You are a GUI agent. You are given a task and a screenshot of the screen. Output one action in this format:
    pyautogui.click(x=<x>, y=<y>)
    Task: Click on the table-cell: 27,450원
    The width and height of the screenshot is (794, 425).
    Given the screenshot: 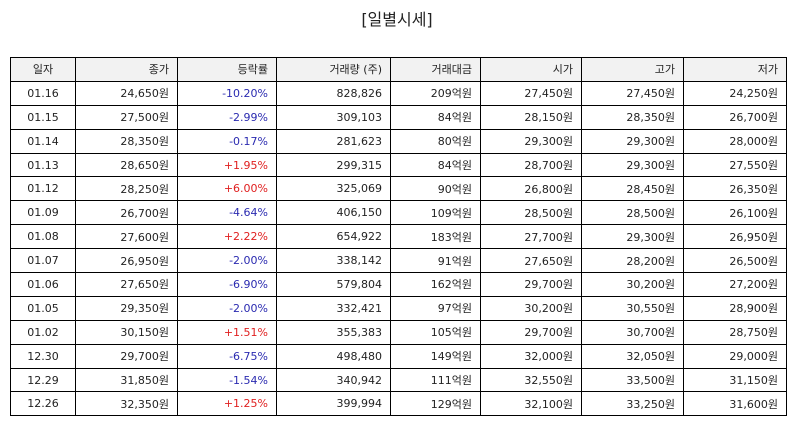 What is the action you would take?
    pyautogui.click(x=632, y=93)
    